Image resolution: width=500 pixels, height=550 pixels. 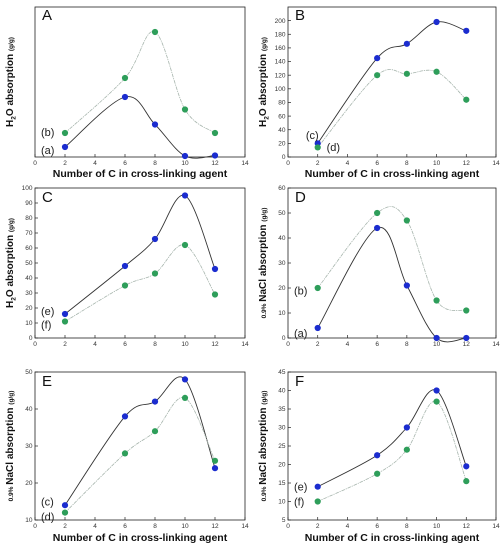 I want to click on series-annotation: (d), so click(x=47, y=517).